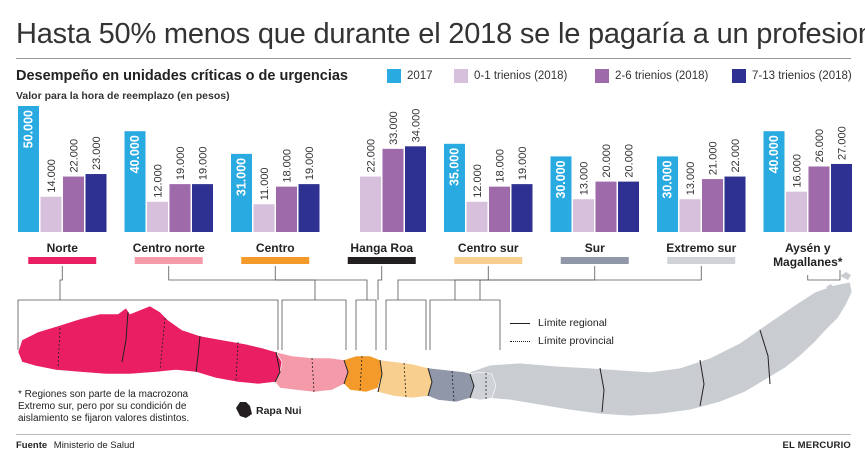 The image size is (865, 461). I want to click on category-label-centro: Centro, so click(275, 248).